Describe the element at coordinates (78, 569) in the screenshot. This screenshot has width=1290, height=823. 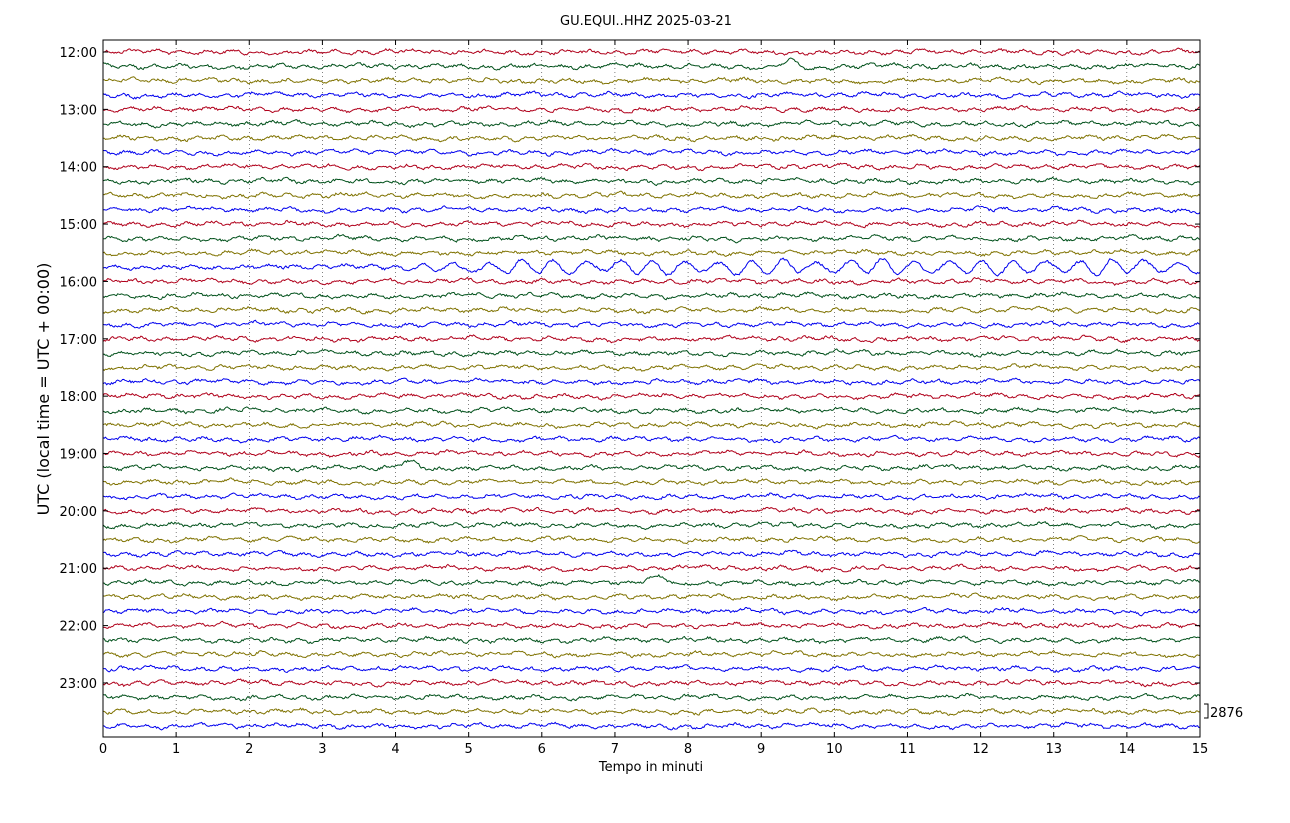
I see `y-tick-label: 21:00` at that location.